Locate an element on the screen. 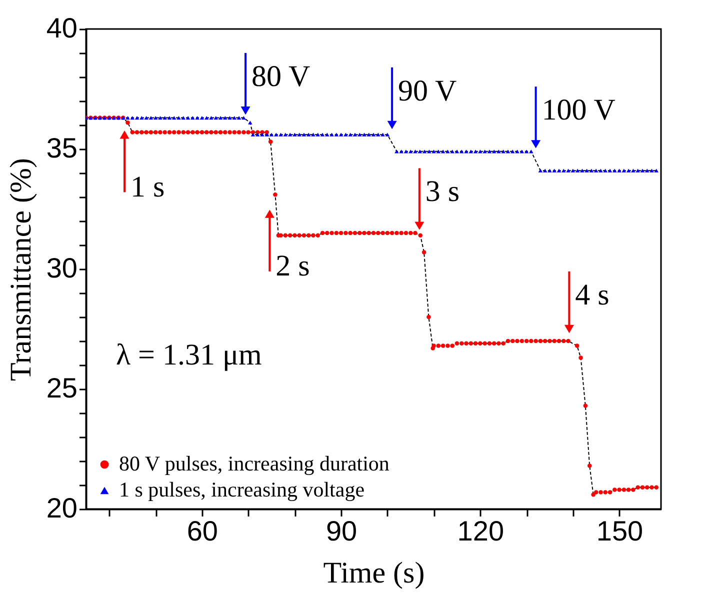  x-tick-label: 60 is located at coordinates (202, 531).